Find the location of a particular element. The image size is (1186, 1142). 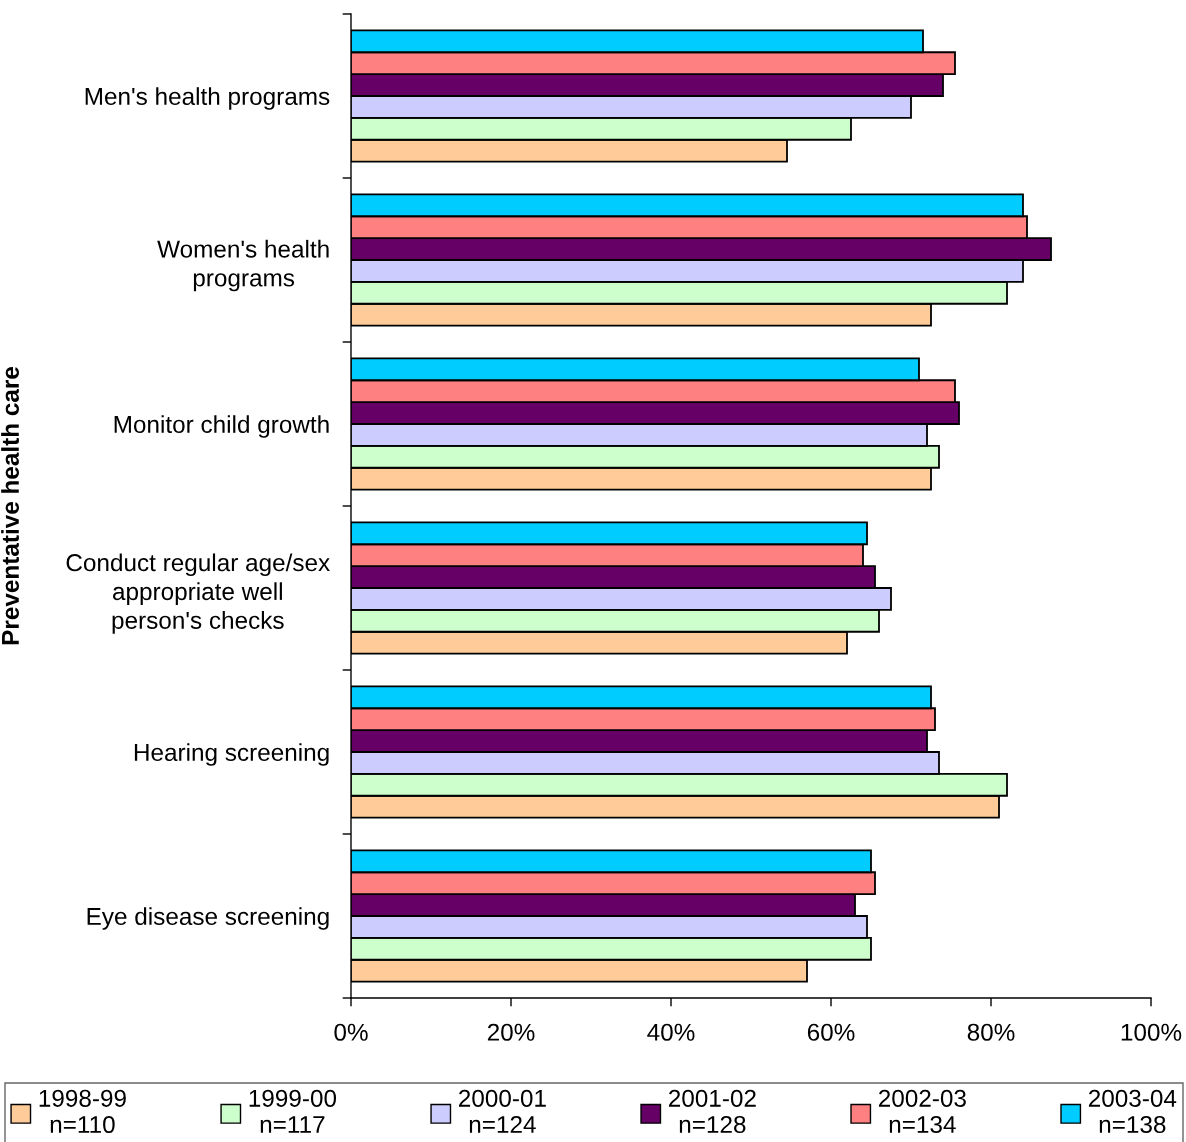

x-tick-label: 20% is located at coordinates (511, 1032).